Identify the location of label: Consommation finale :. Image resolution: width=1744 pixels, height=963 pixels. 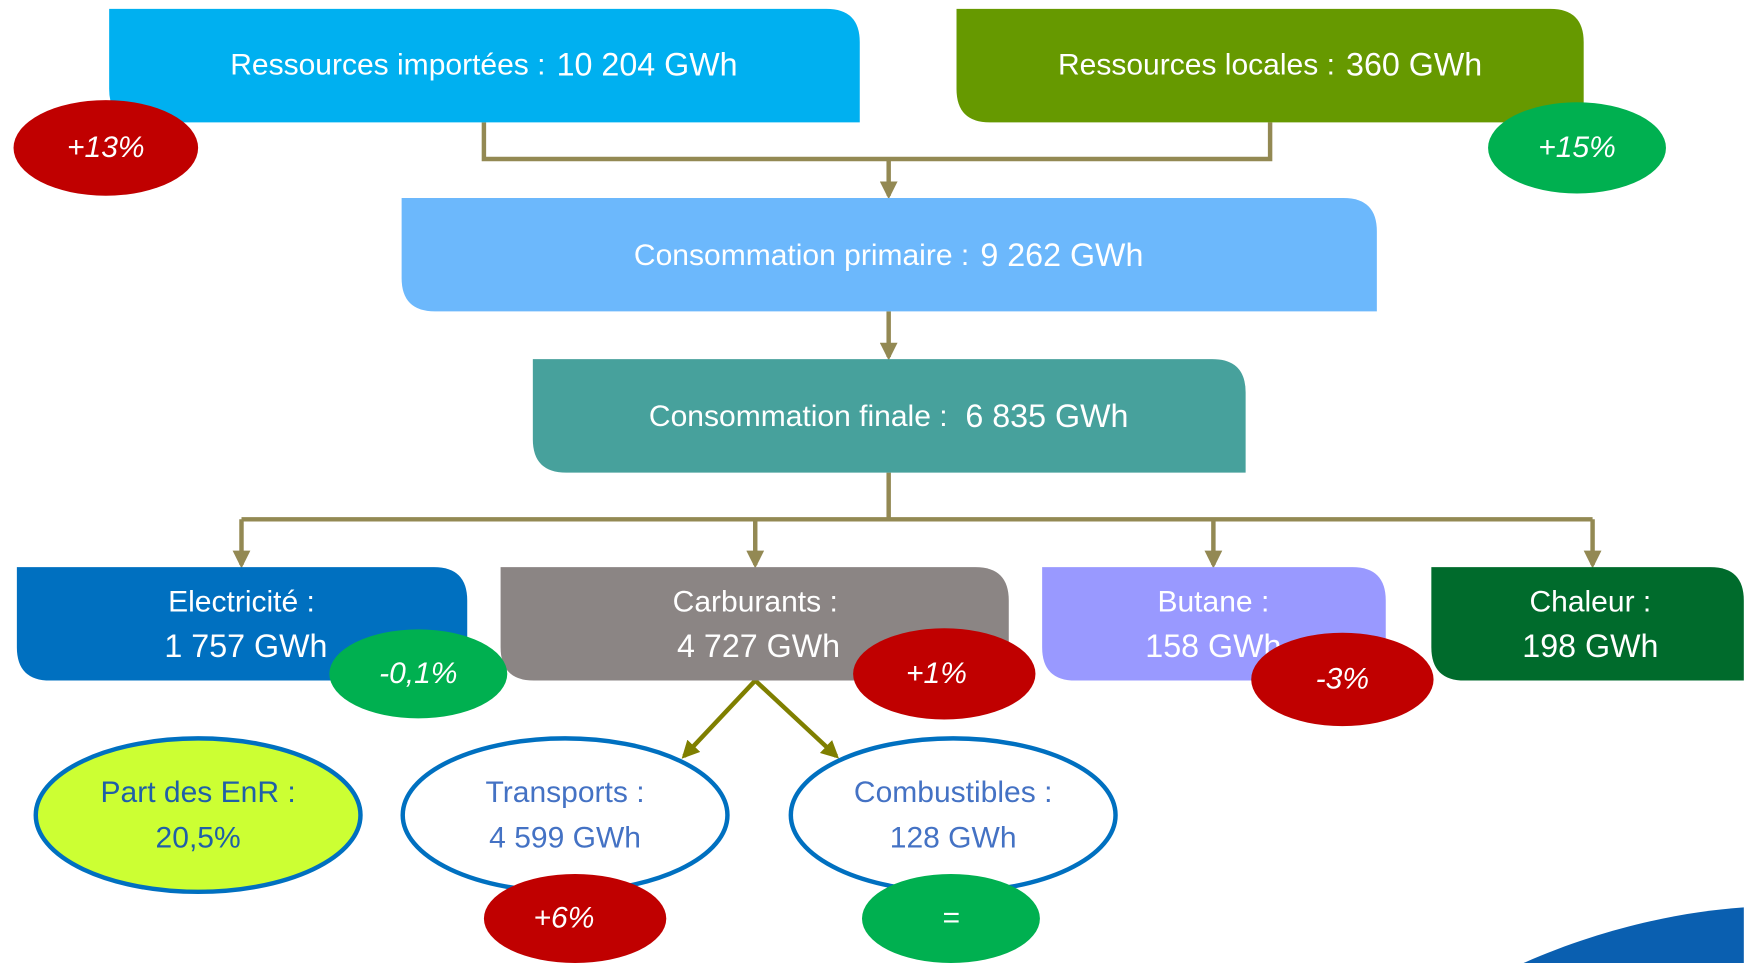
(798, 416).